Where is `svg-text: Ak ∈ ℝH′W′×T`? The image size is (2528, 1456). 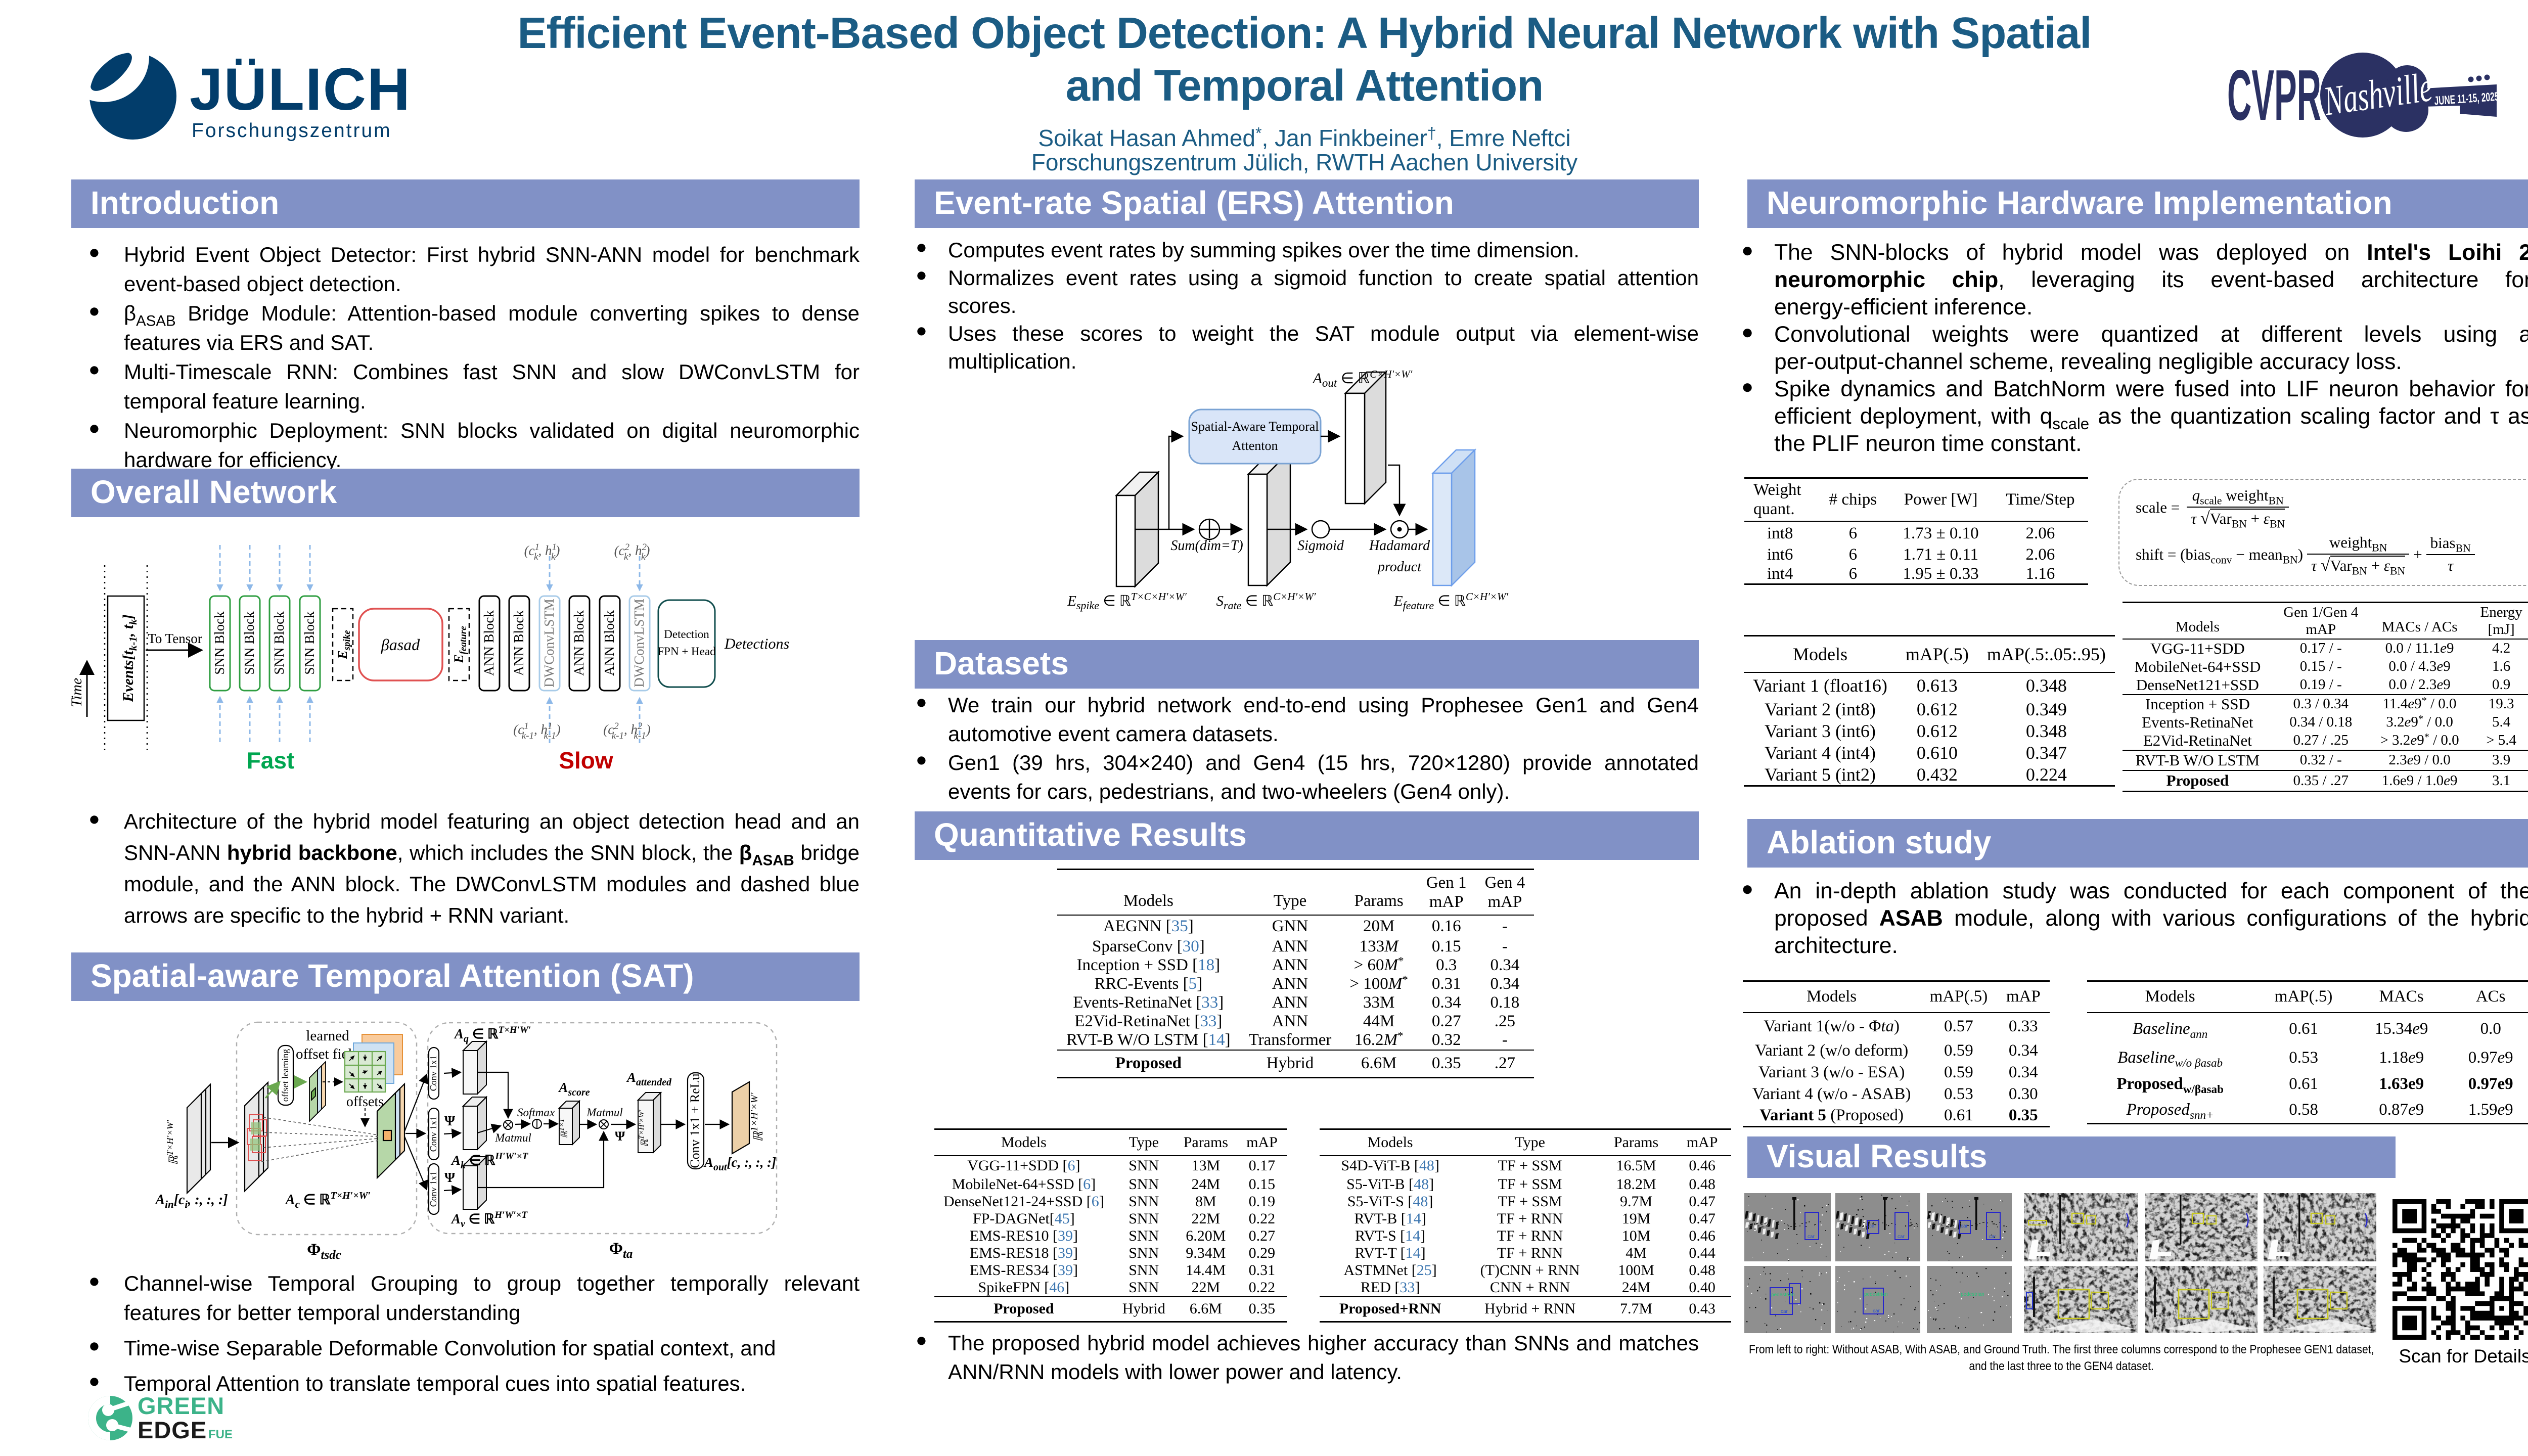 svg-text: Ak ∈ ℝH′W′×T is located at coordinates (490, 1161).